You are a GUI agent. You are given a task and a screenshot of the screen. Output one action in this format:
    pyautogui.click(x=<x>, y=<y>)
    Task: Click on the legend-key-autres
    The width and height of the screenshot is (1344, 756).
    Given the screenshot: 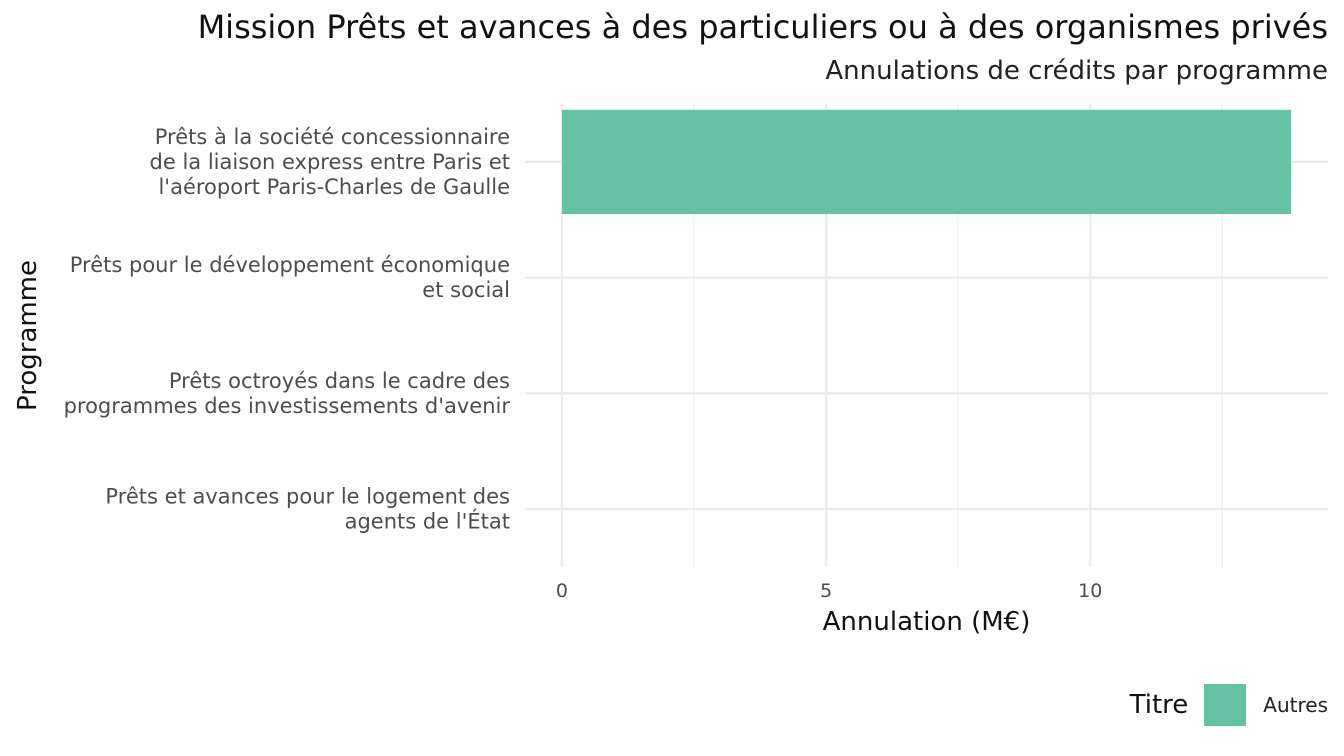 What is the action you would take?
    pyautogui.click(x=1225, y=705)
    